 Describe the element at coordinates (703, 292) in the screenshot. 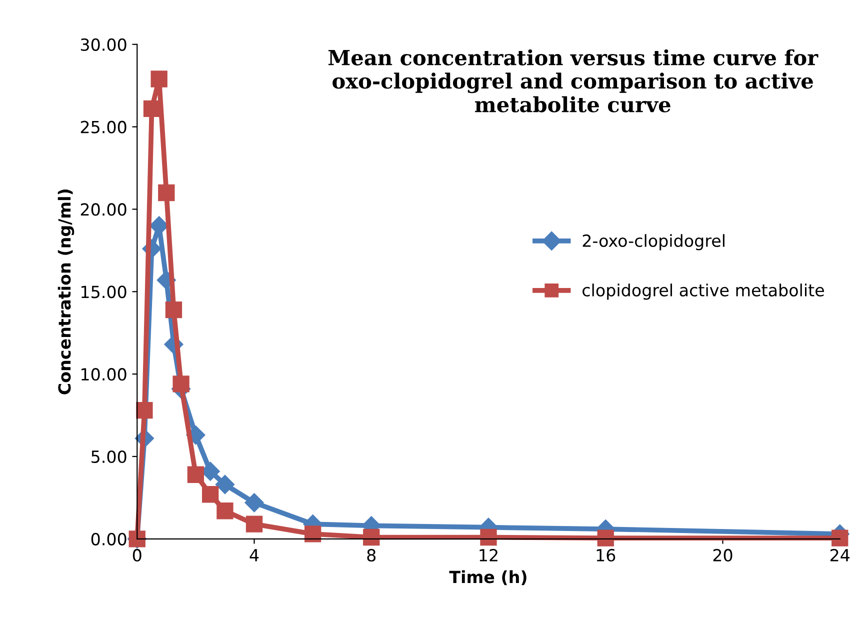

I see `legend-label: clopidogrel active metabolite` at that location.